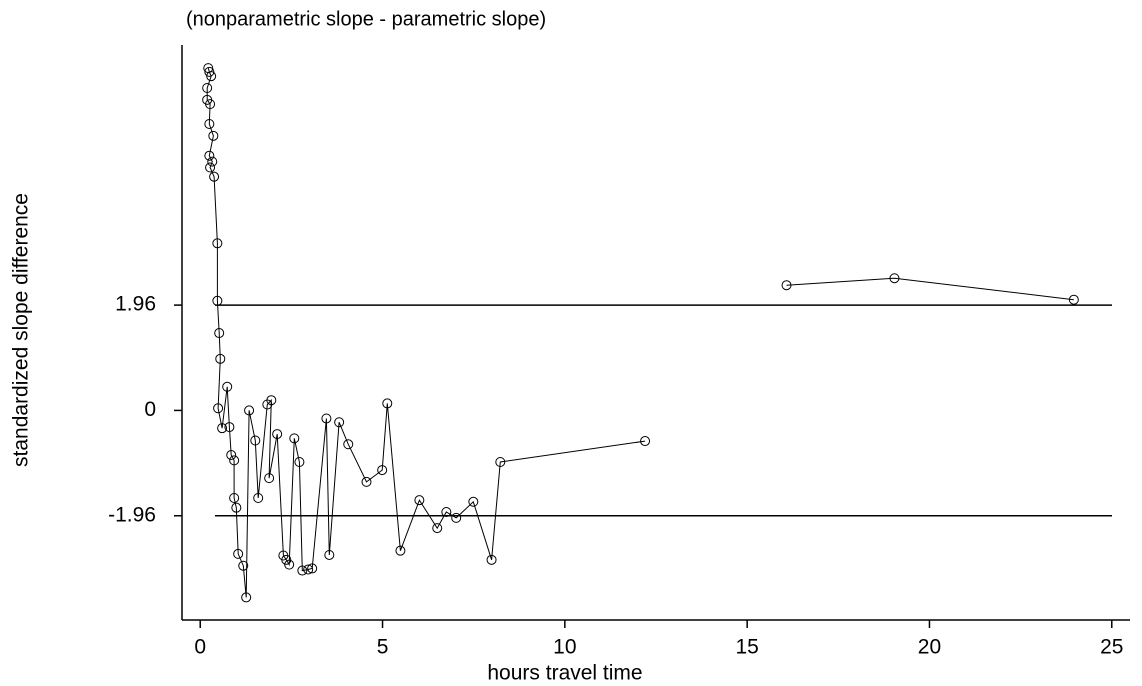 The height and width of the screenshot is (686, 1142). What do you see at coordinates (746, 647) in the screenshot?
I see `x-tick-label: 15` at bounding box center [746, 647].